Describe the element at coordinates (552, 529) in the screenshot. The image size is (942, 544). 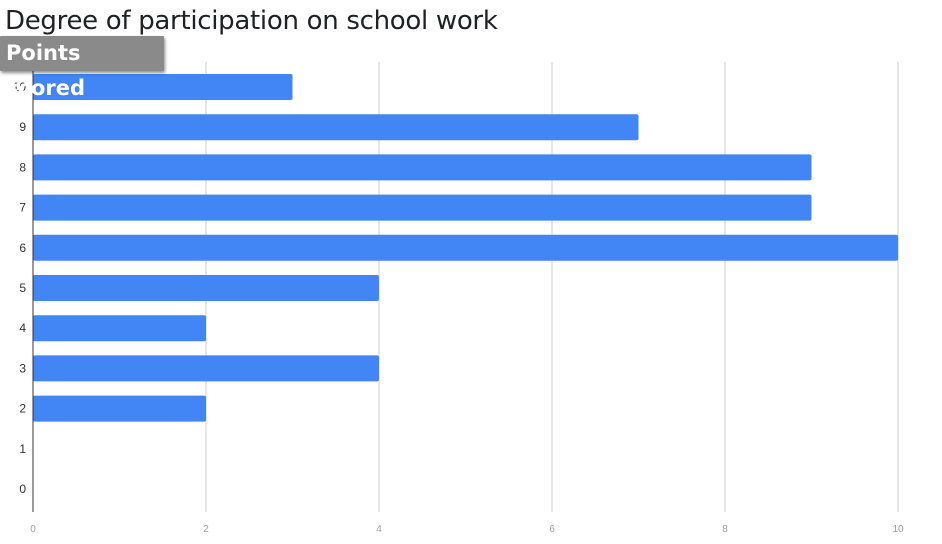
I see `x-tick-label: 6` at that location.